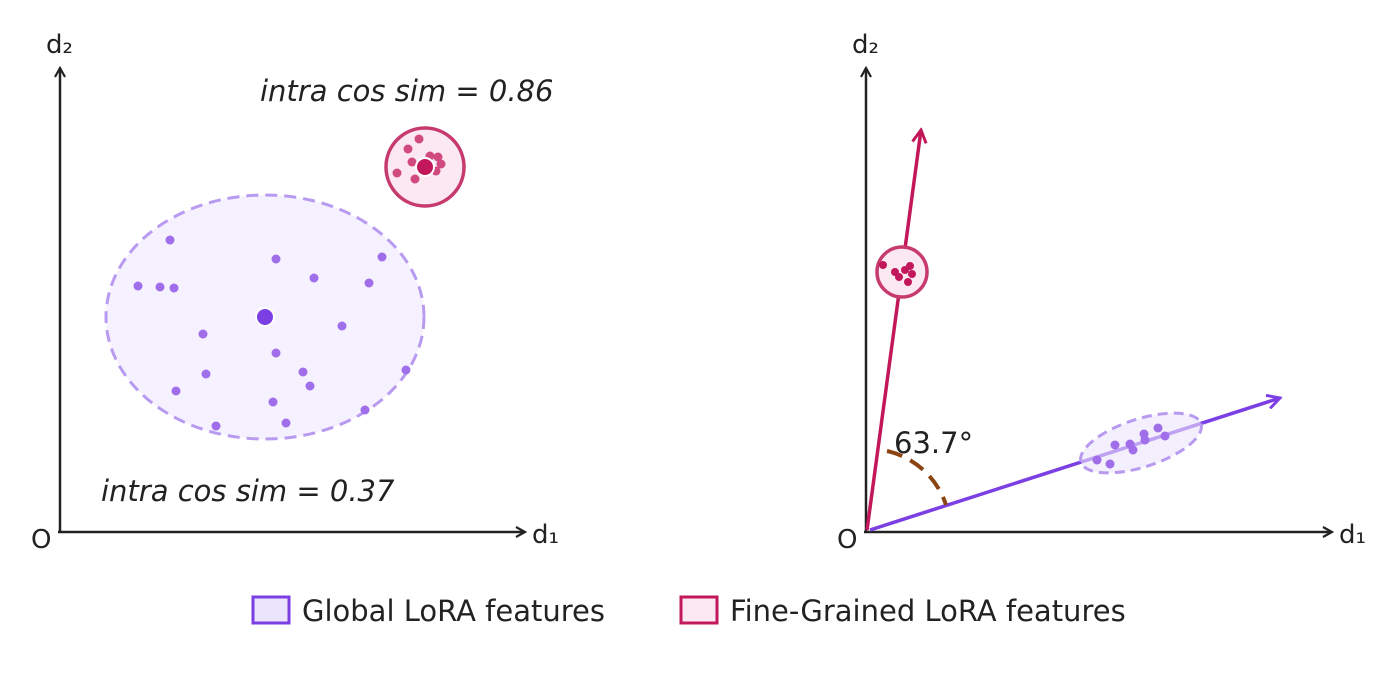 The height and width of the screenshot is (675, 1400). What do you see at coordinates (271, 610) in the screenshot?
I see `legend-global-swatch` at bounding box center [271, 610].